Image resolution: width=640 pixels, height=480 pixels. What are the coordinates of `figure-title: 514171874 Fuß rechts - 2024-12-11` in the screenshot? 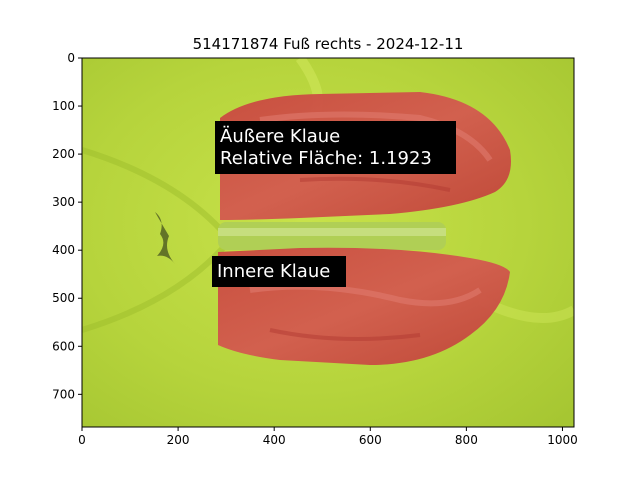 It's located at (328, 44).